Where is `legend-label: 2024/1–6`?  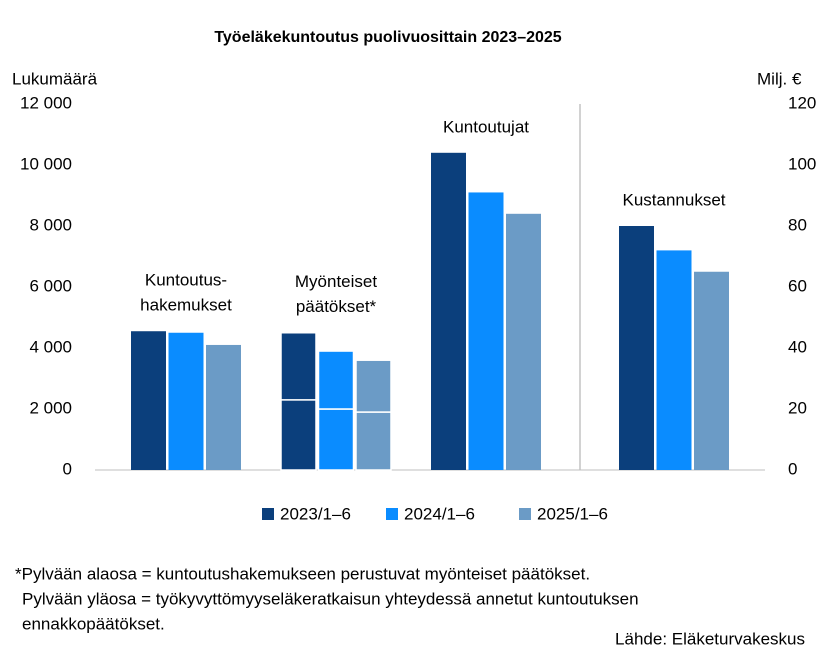
legend-label: 2024/1–6 is located at coordinates (439, 513).